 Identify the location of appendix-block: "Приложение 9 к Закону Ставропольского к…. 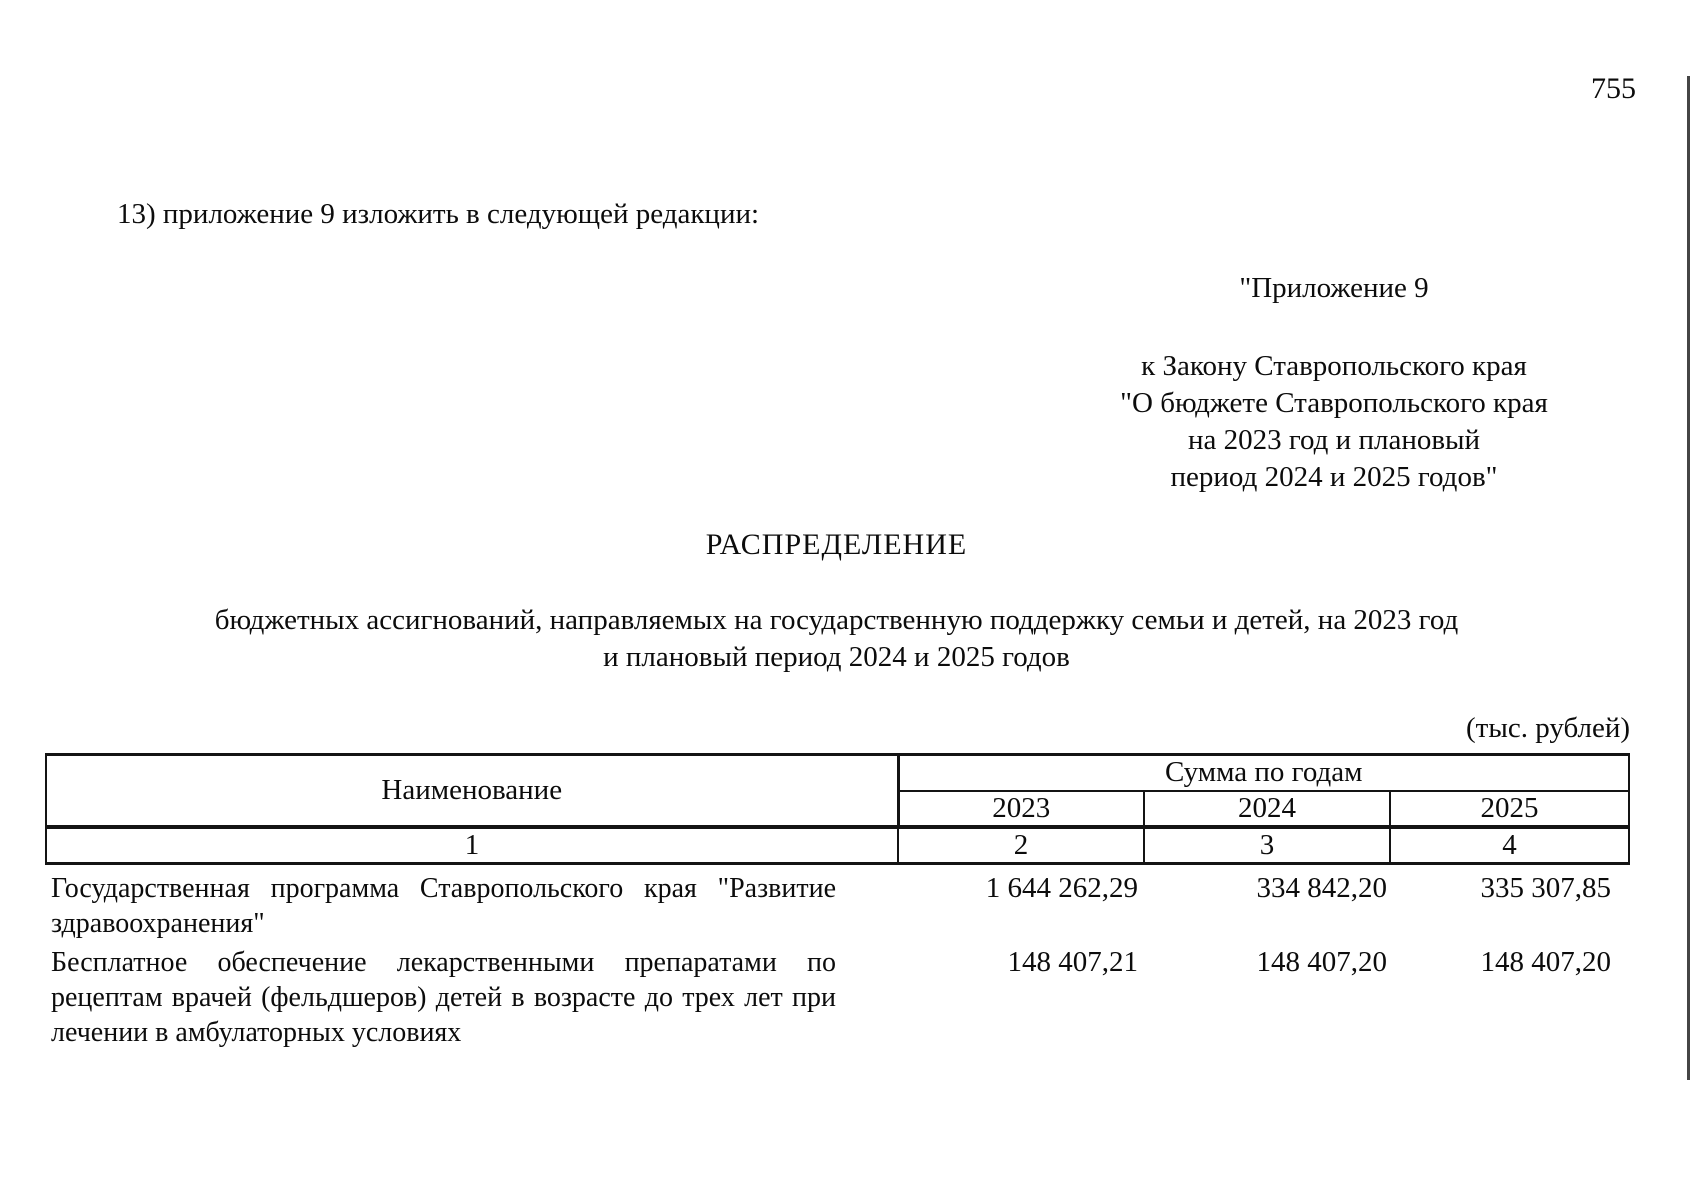
(1334, 383).